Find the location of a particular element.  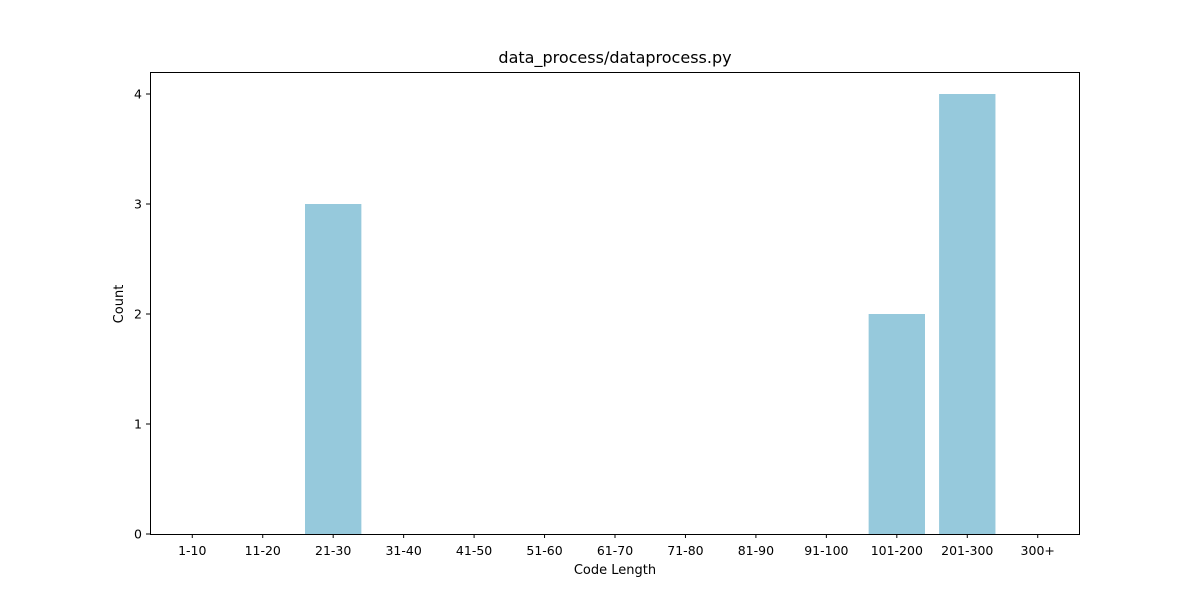

x-tick-label: 81-90 is located at coordinates (756, 550).